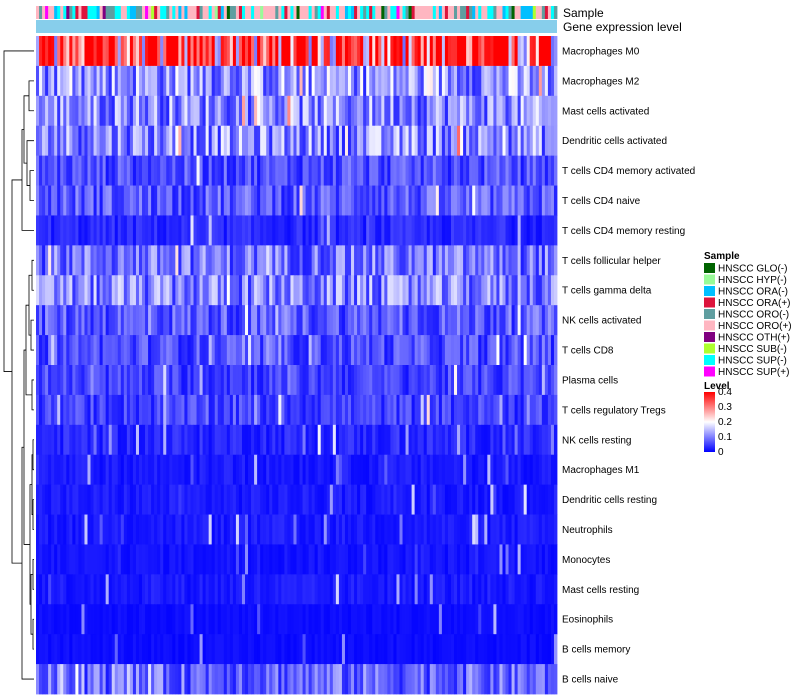  What do you see at coordinates (752, 361) in the screenshot?
I see `sample-legend-label: HNSCC SUP(-)` at bounding box center [752, 361].